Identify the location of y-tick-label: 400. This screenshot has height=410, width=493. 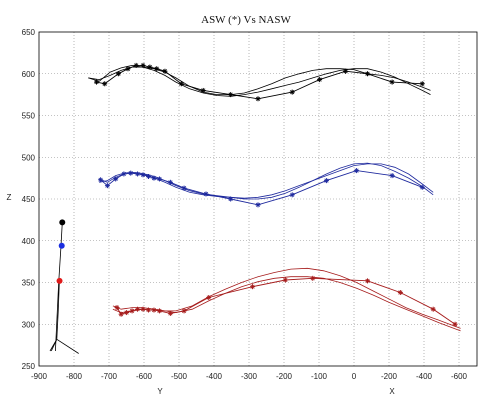
(29, 241).